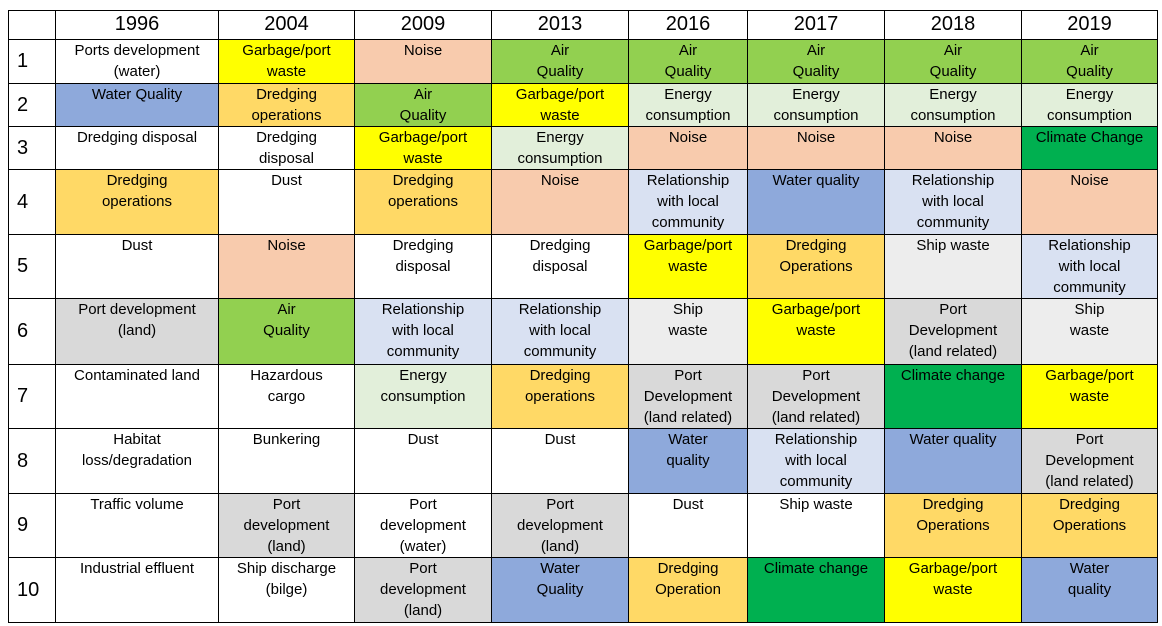 The image size is (1162, 626). What do you see at coordinates (32, 105) in the screenshot?
I see `rank-cell: 2` at bounding box center [32, 105].